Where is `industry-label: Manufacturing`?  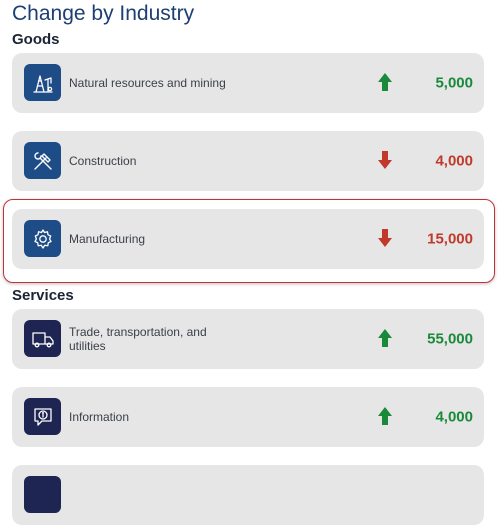
industry-label: Manufacturing is located at coordinates (107, 239).